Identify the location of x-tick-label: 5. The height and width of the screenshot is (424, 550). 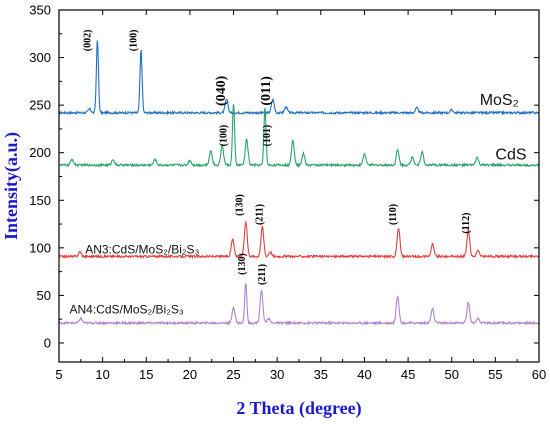
(58, 374).